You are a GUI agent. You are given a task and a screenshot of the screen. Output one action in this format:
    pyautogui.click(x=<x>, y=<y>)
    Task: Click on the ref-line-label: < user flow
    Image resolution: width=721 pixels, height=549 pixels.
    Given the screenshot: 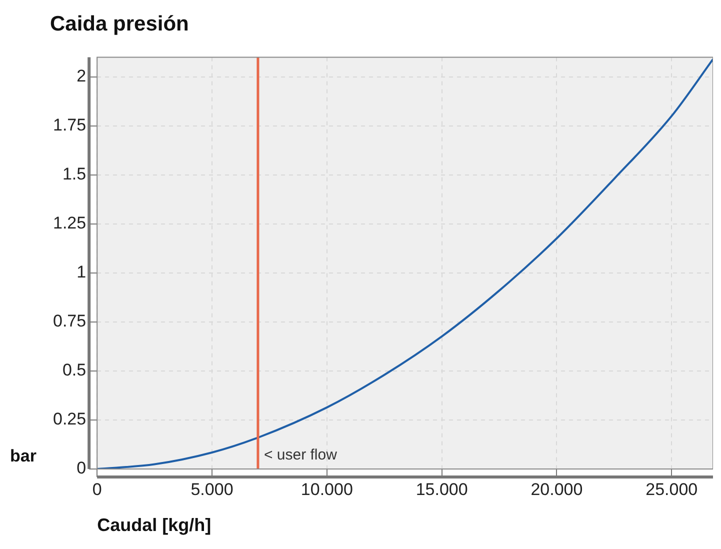 What is the action you would take?
    pyautogui.click(x=301, y=455)
    